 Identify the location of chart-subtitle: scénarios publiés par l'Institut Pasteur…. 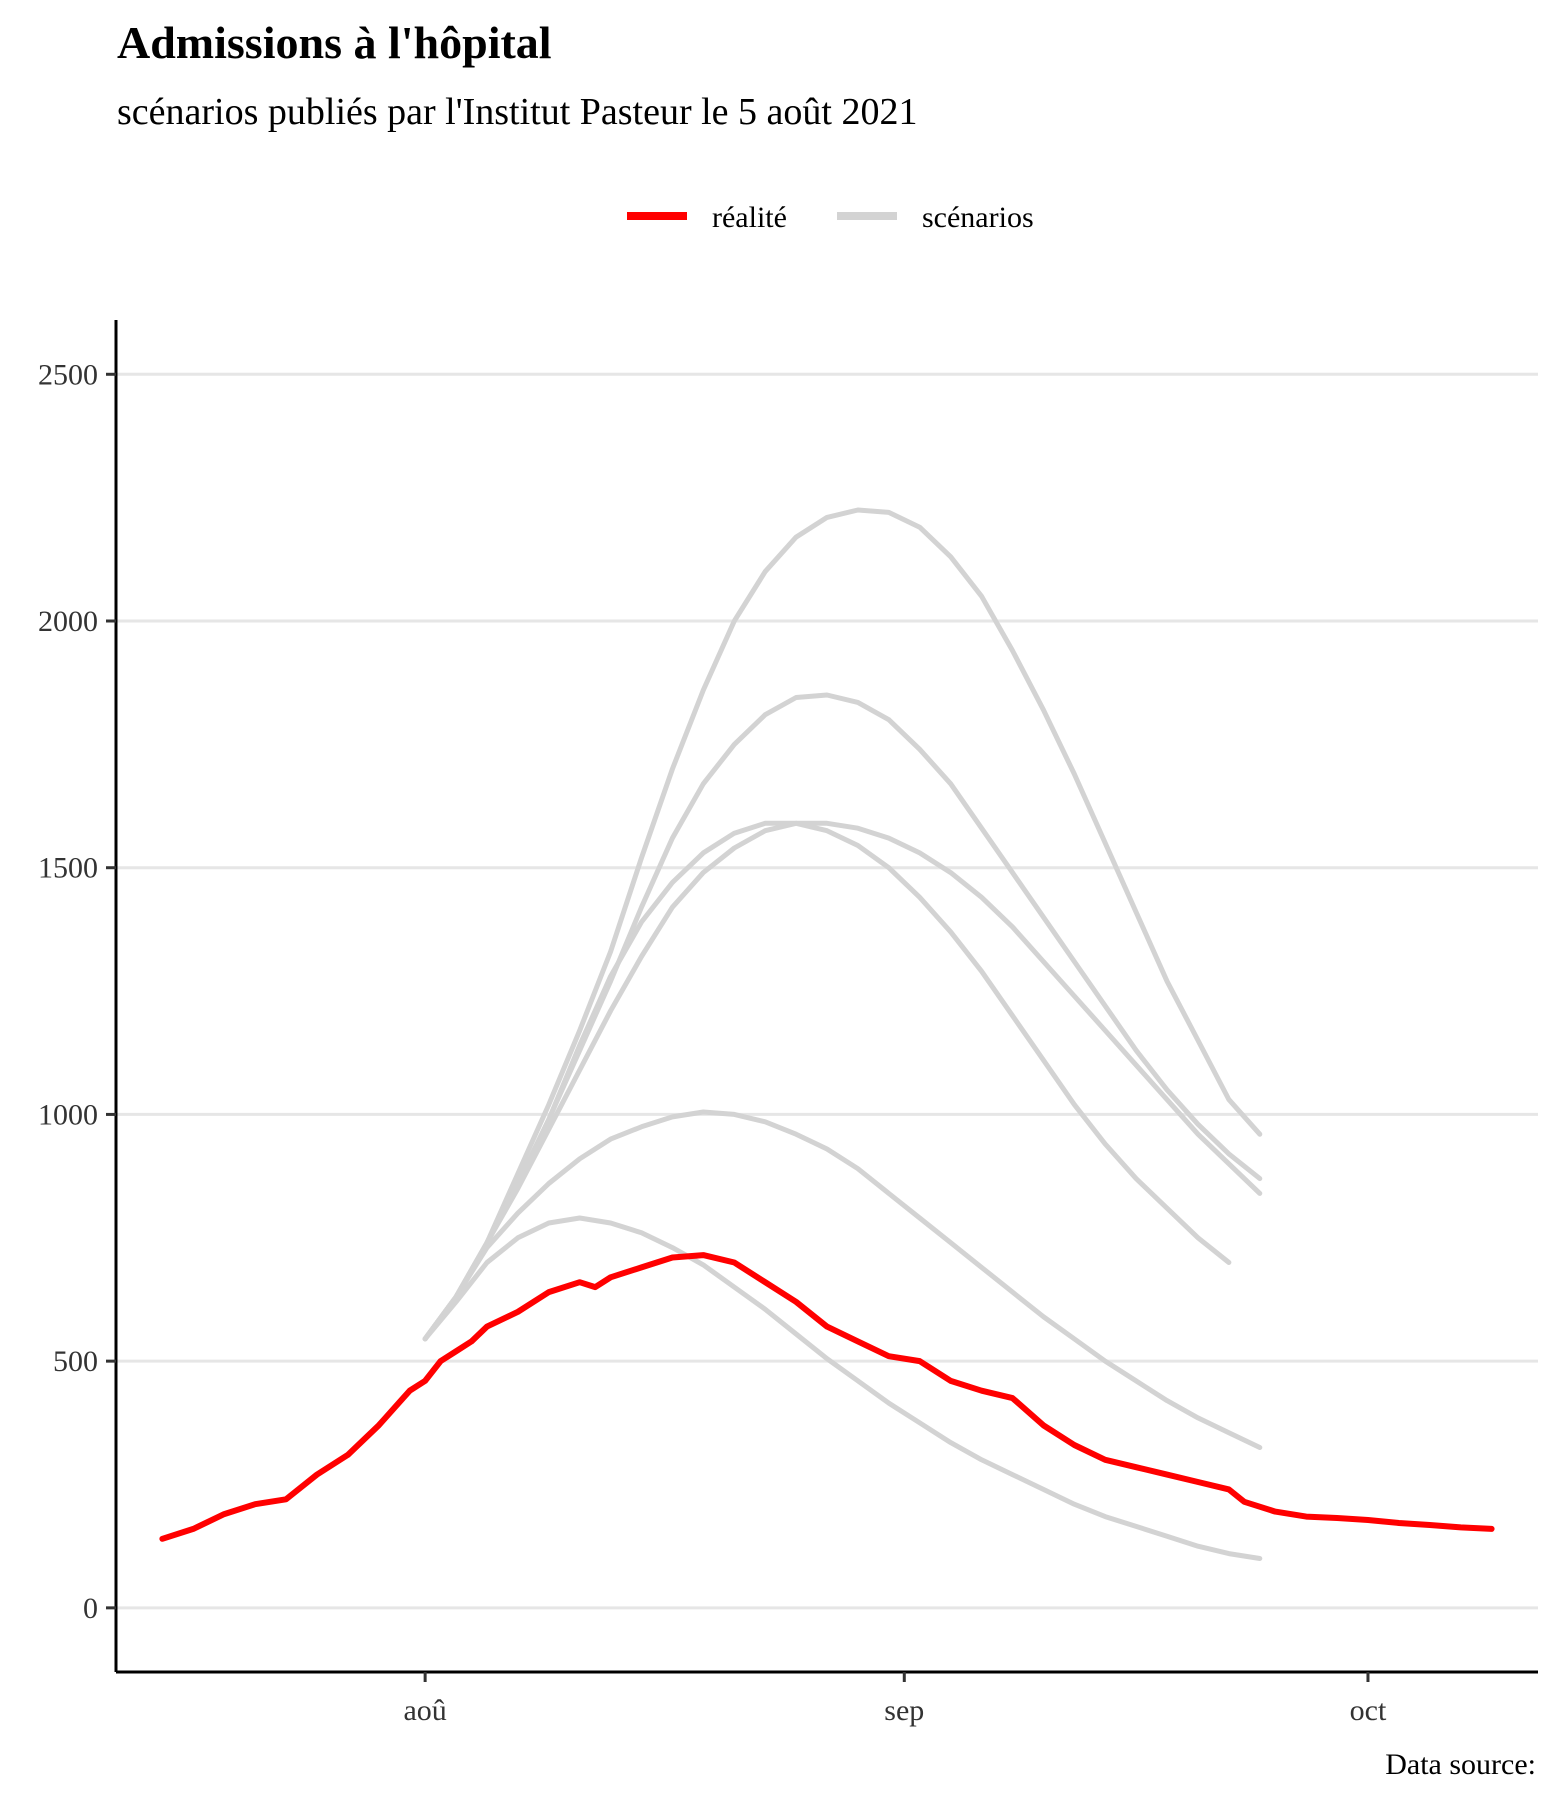
(517, 112).